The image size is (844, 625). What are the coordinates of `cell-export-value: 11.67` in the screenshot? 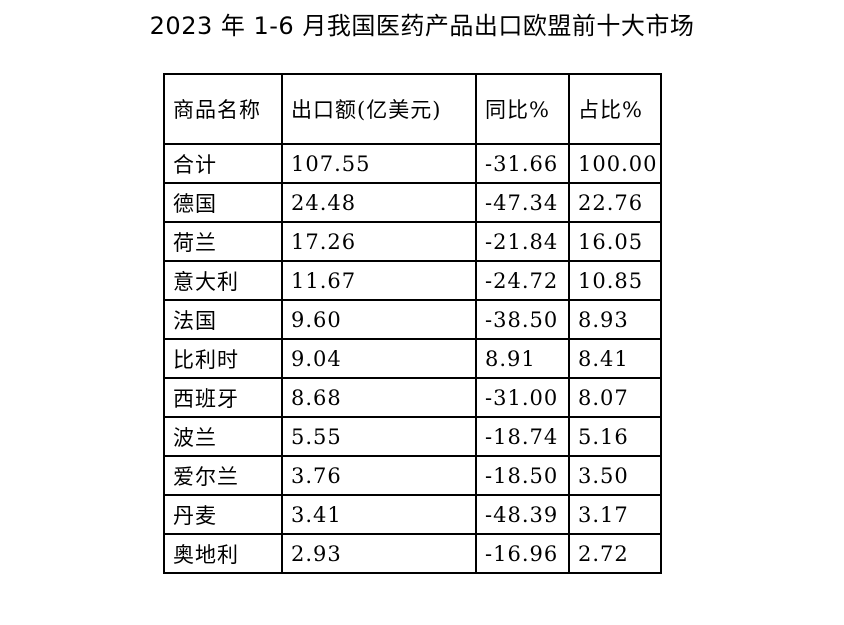 It's located at (379, 280).